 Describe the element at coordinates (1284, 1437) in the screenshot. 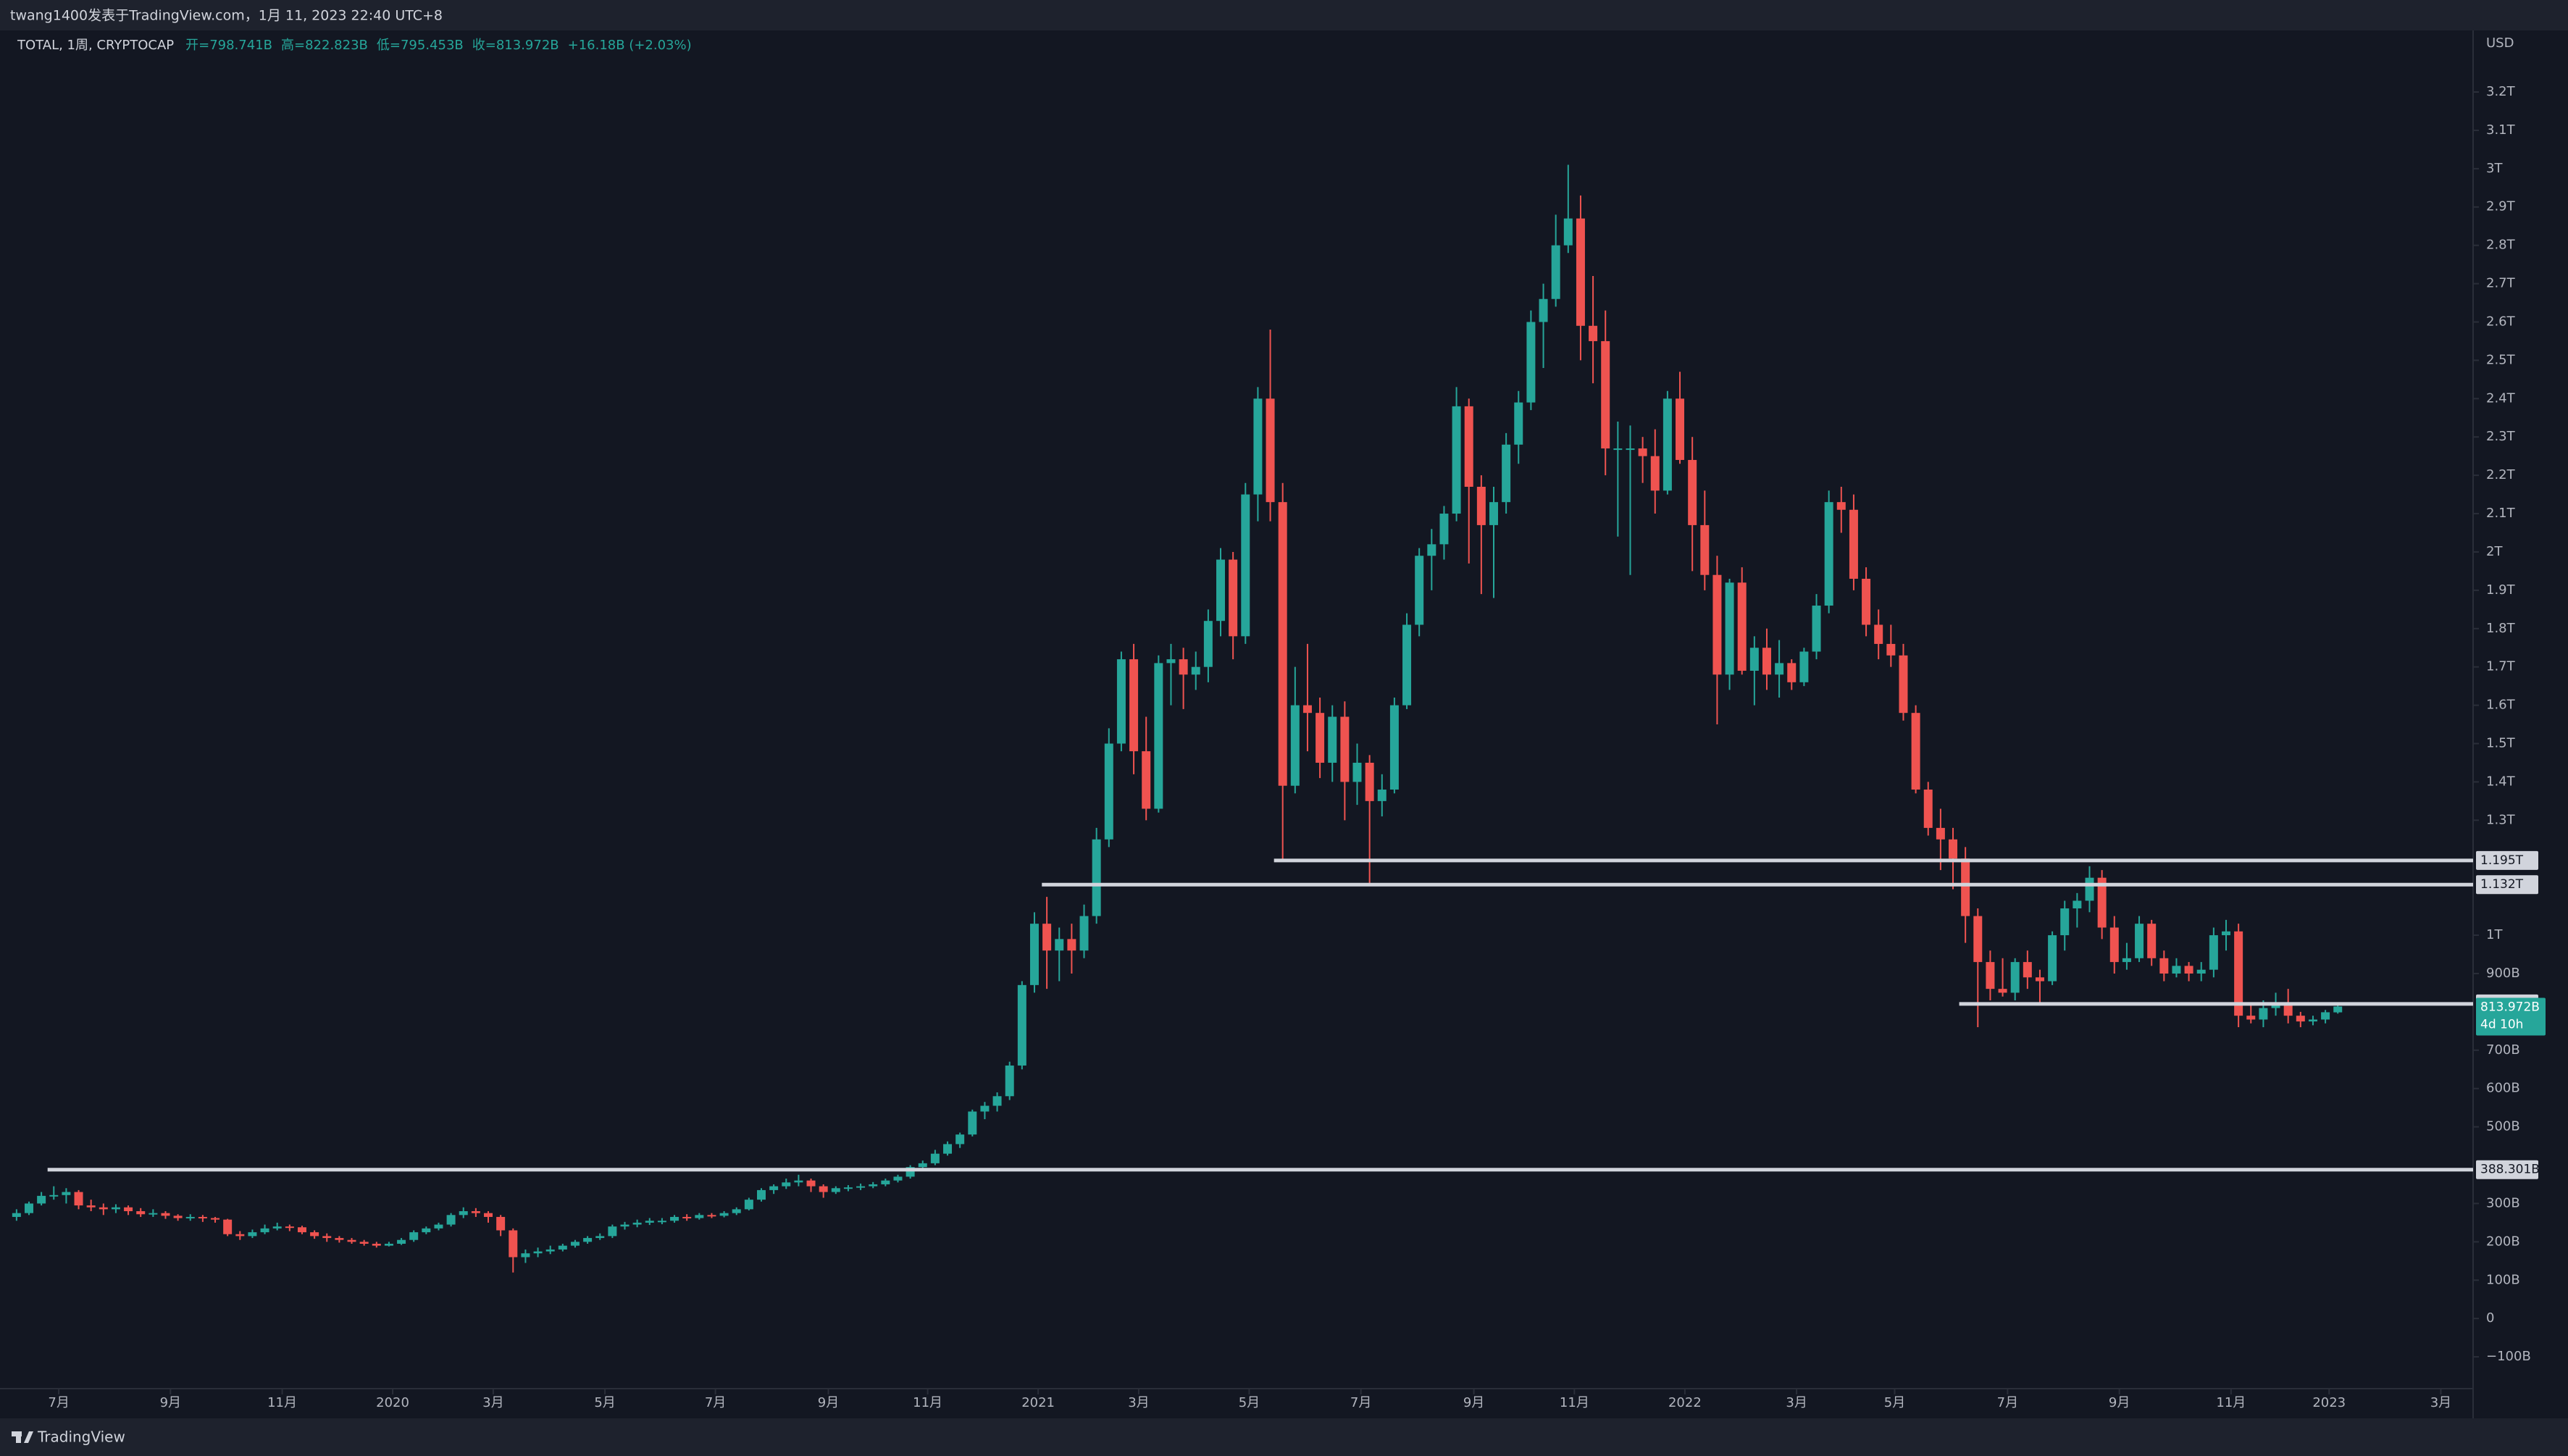

I see `footer-bar` at that location.